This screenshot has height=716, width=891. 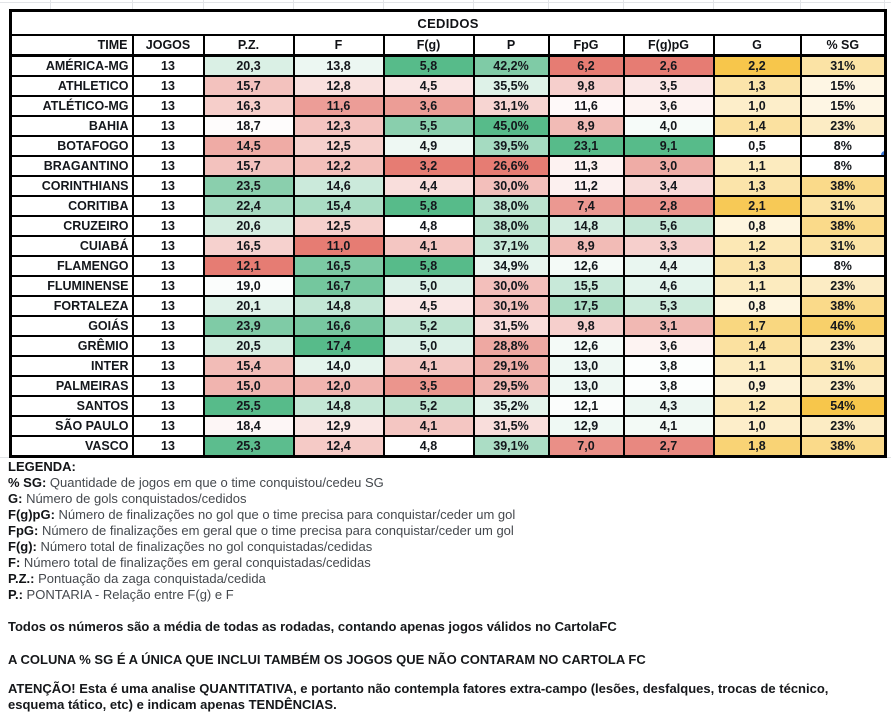 I want to click on stat-cell-fpg: 23,1, so click(x=586, y=146).